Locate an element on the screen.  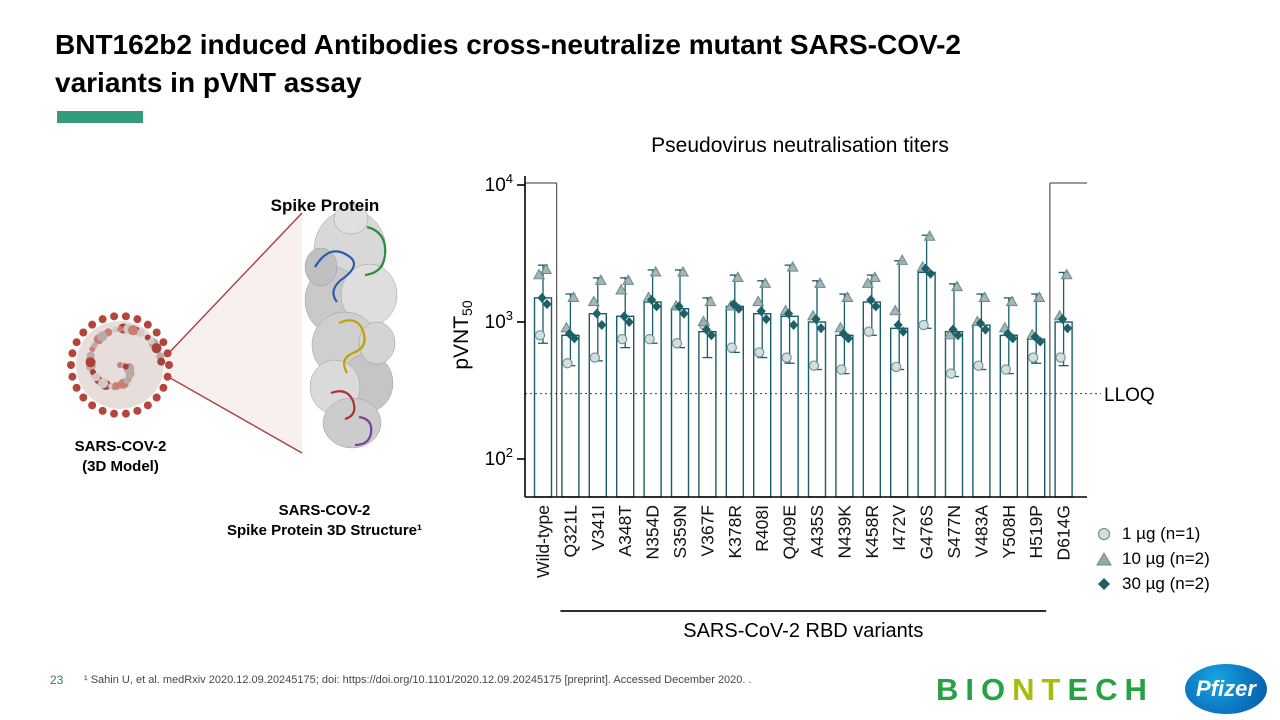
x-tick-V483A: V483A is located at coordinates (981, 531).